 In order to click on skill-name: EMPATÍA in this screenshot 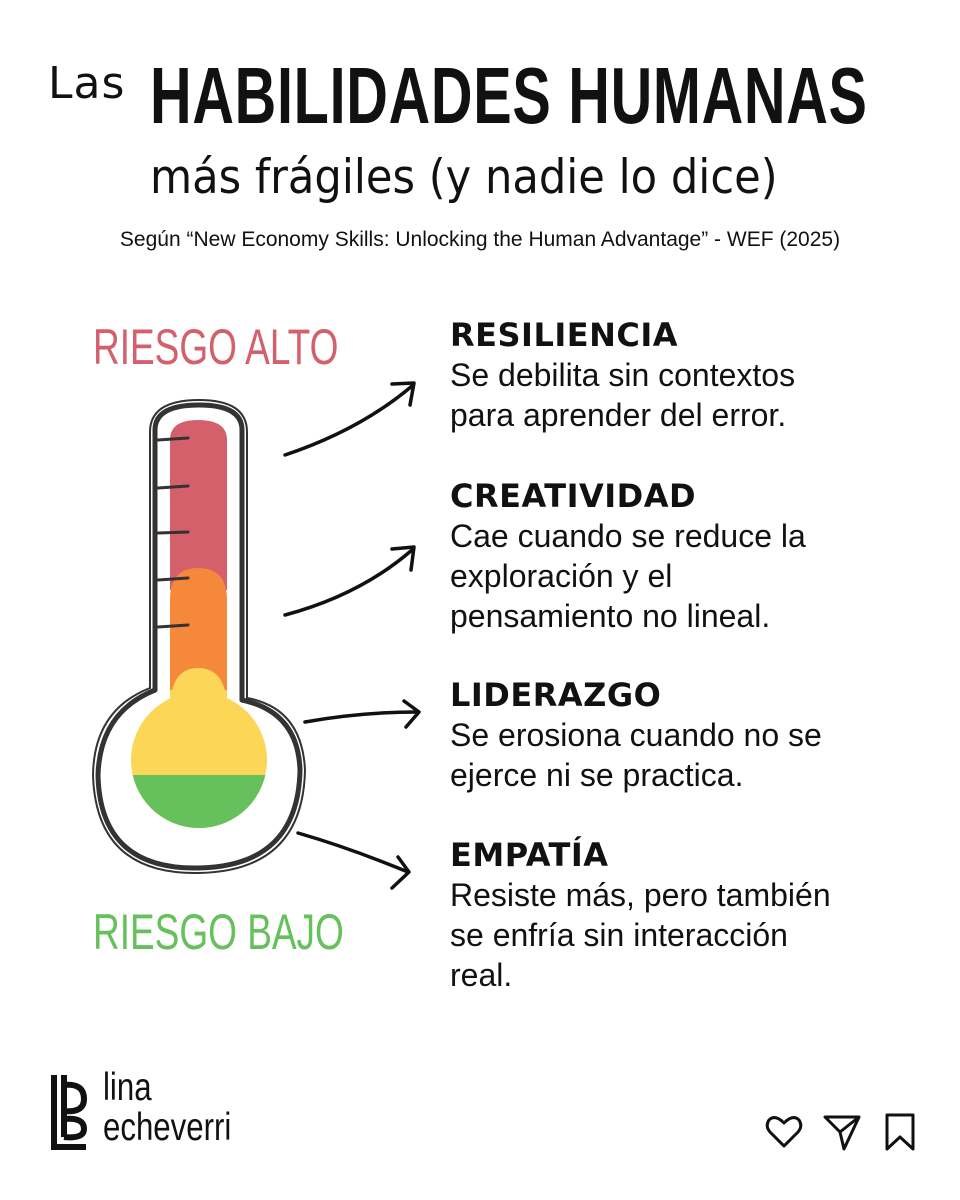, I will do `click(529, 855)`.